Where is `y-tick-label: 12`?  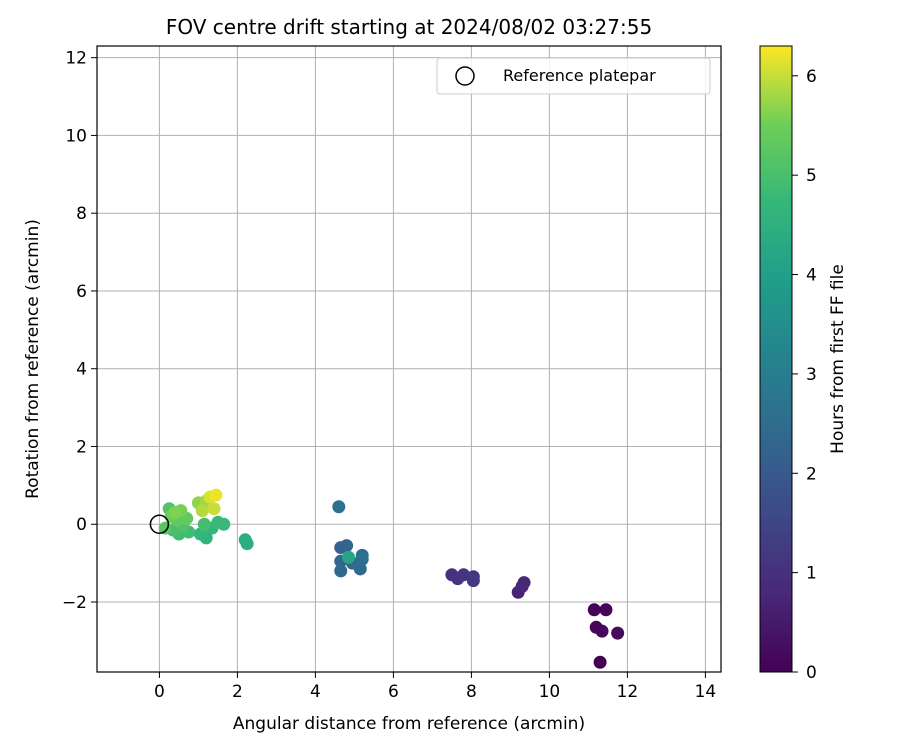
y-tick-label: 12 is located at coordinates (76, 59).